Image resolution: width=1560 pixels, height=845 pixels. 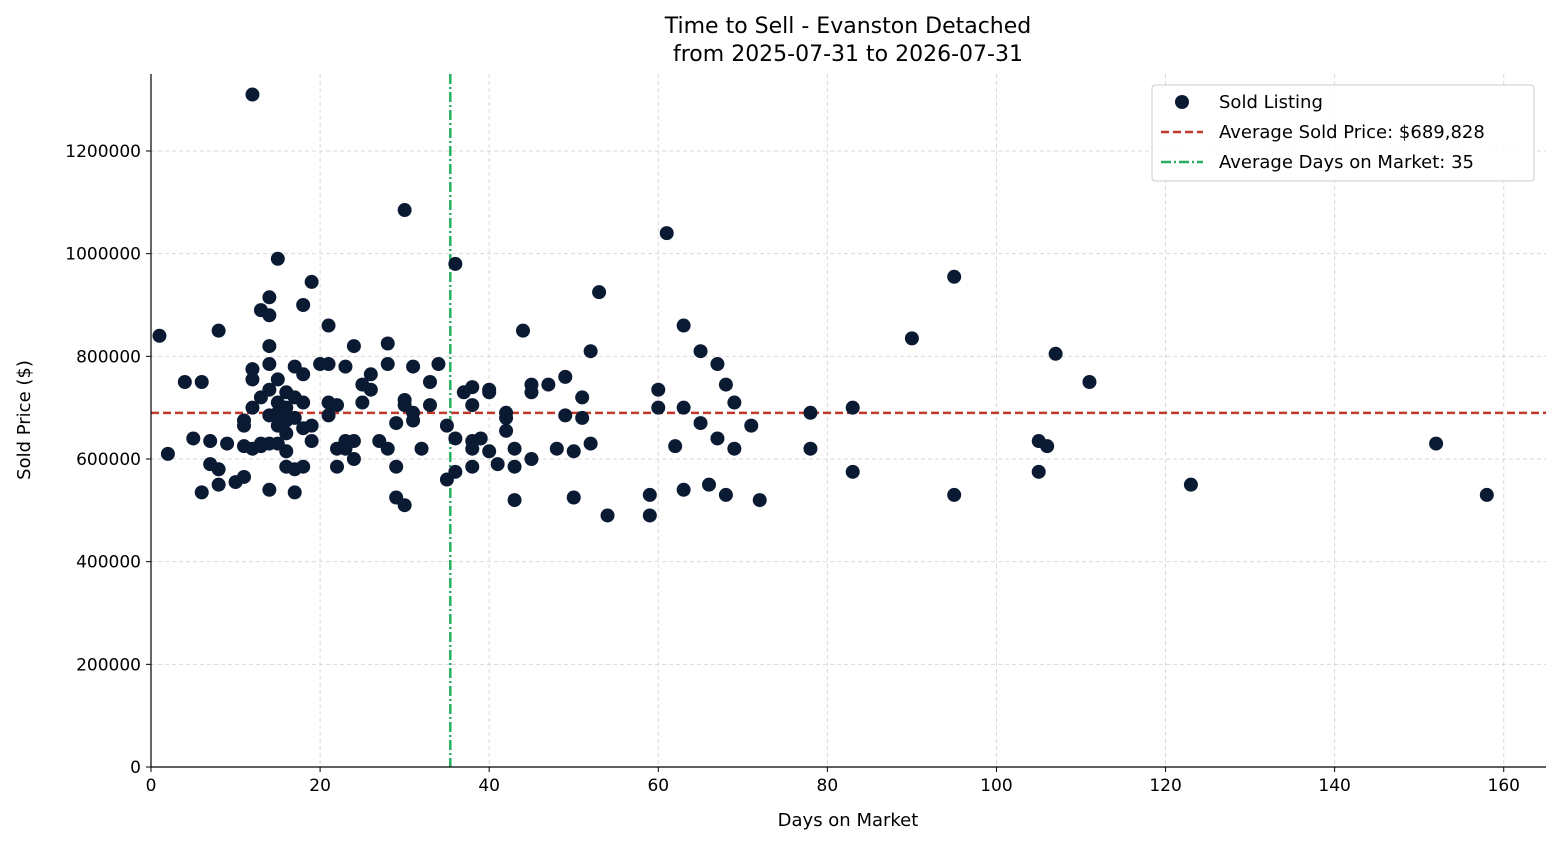 I want to click on legend-box, so click(x=1343, y=133).